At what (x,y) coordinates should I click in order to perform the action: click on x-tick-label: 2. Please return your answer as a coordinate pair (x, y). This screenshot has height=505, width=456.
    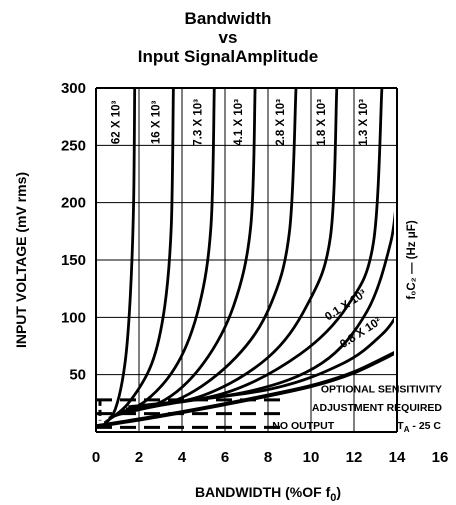
    Looking at the image, I should click on (139, 457).